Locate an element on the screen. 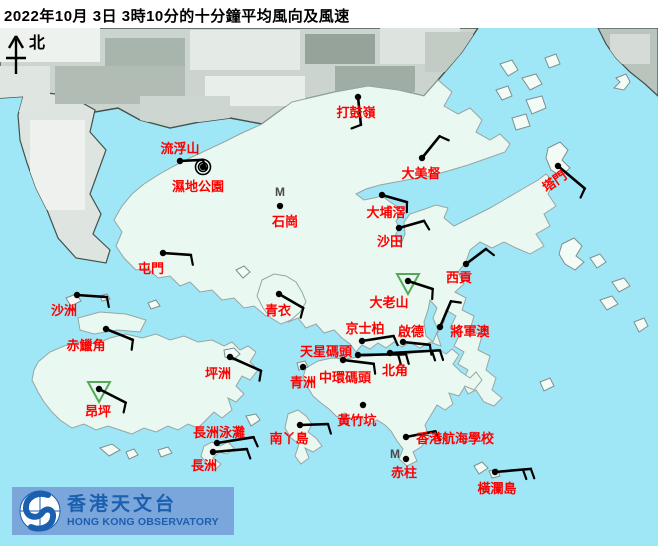 This screenshot has width=658, height=546. soko-islands is located at coordinates (110, 450).